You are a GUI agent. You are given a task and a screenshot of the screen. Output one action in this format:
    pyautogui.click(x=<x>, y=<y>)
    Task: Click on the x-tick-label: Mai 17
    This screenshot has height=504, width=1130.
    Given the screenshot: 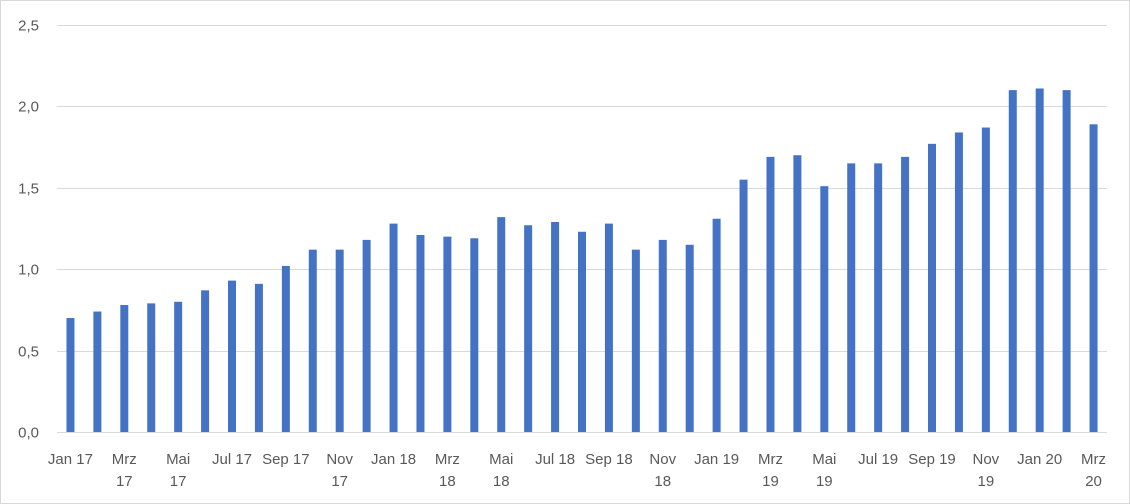 What is the action you would take?
    pyautogui.click(x=178, y=470)
    